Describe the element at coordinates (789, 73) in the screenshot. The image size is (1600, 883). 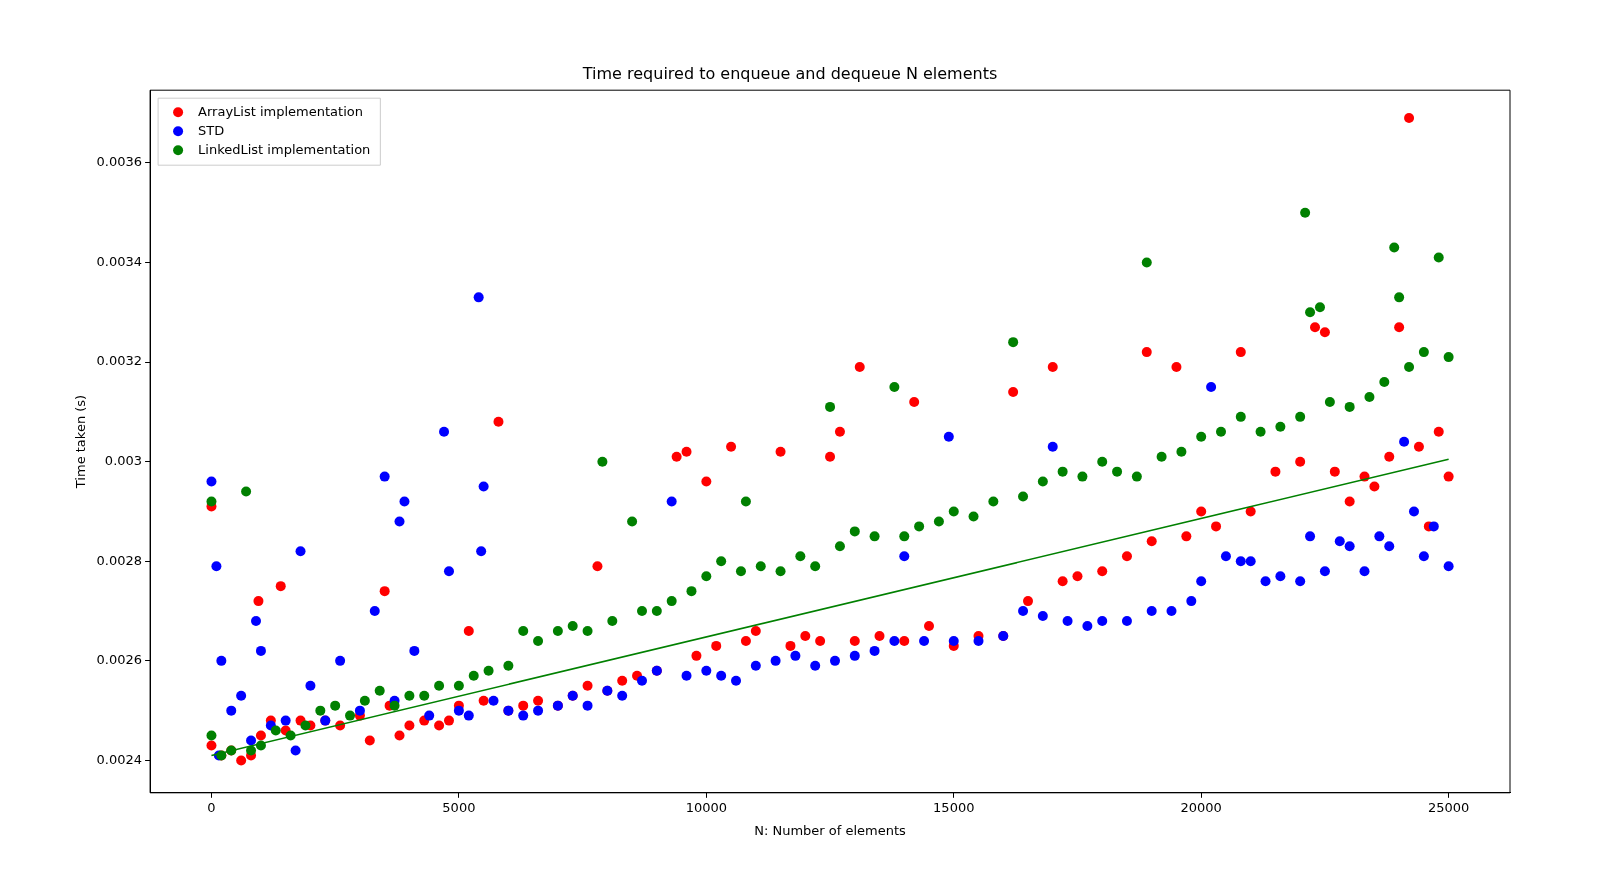
I see `chart-title: Time required to enqueue and dequeue N elements` at that location.